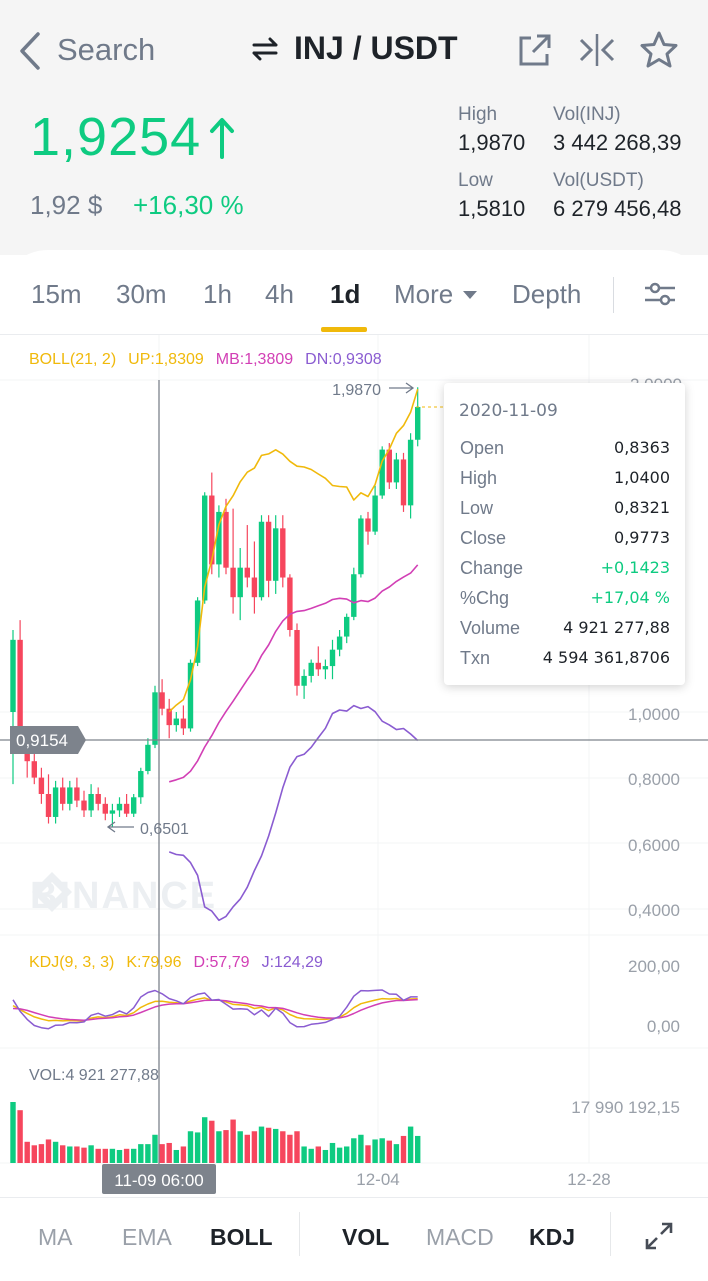  What do you see at coordinates (588, 1179) in the screenshot?
I see `time-tick: 12-28` at bounding box center [588, 1179].